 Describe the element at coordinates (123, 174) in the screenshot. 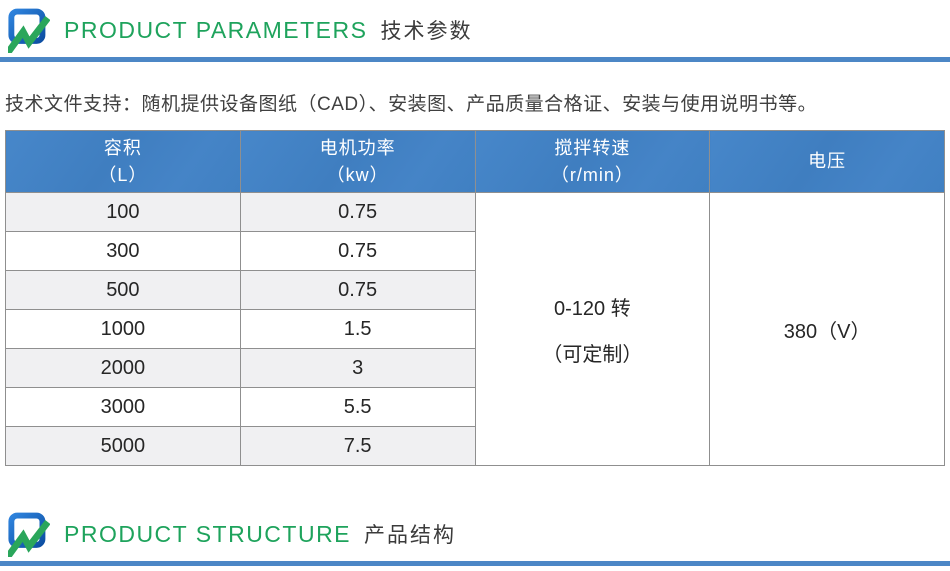

I see `header-line: （L）` at that location.